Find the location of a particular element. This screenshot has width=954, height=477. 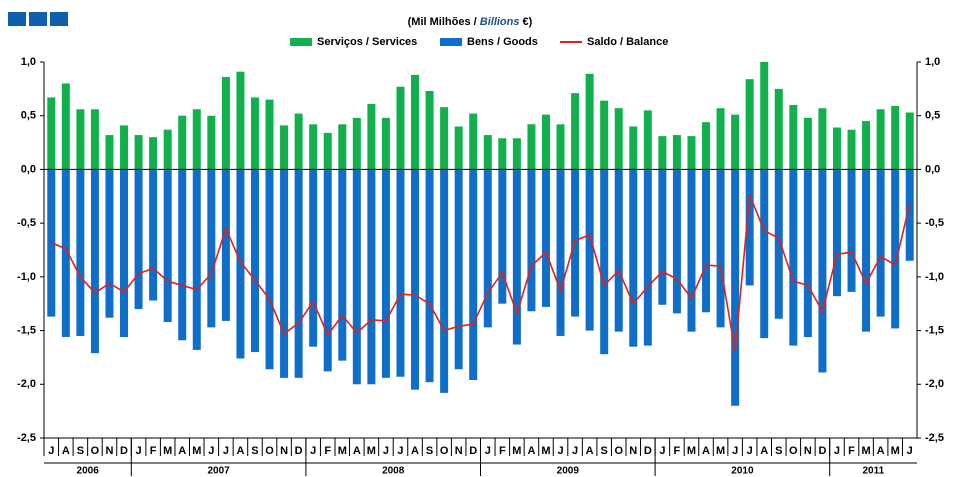

y2-tick-label: -2,5 is located at coordinates (934, 438).